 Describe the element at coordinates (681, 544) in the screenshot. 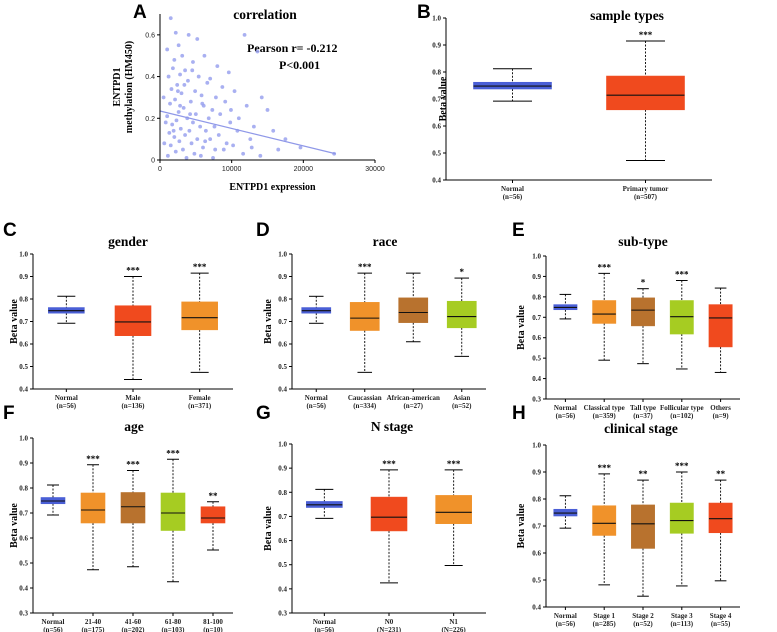

I see `box-group: *** Stage 3(n=113)` at that location.